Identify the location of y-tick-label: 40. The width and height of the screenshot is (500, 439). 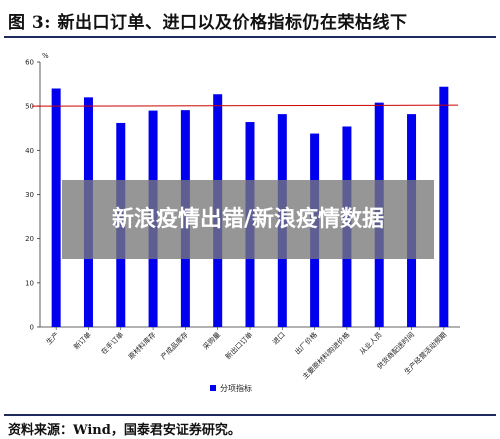
(29, 151).